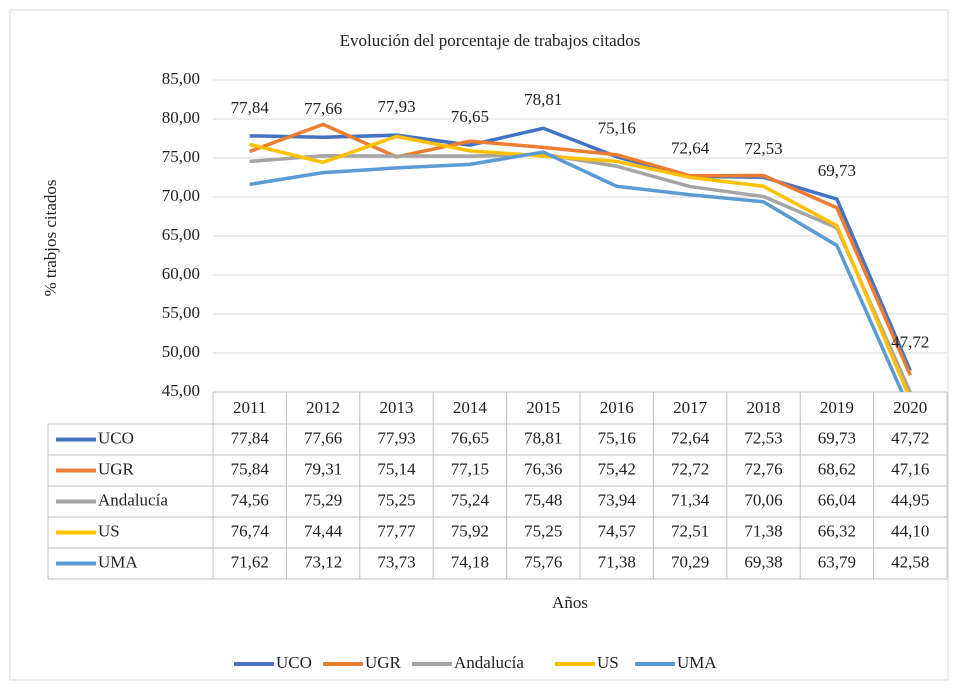 This screenshot has height=689, width=958. Describe the element at coordinates (118, 561) in the screenshot. I see `table-row-label: UMA` at that location.